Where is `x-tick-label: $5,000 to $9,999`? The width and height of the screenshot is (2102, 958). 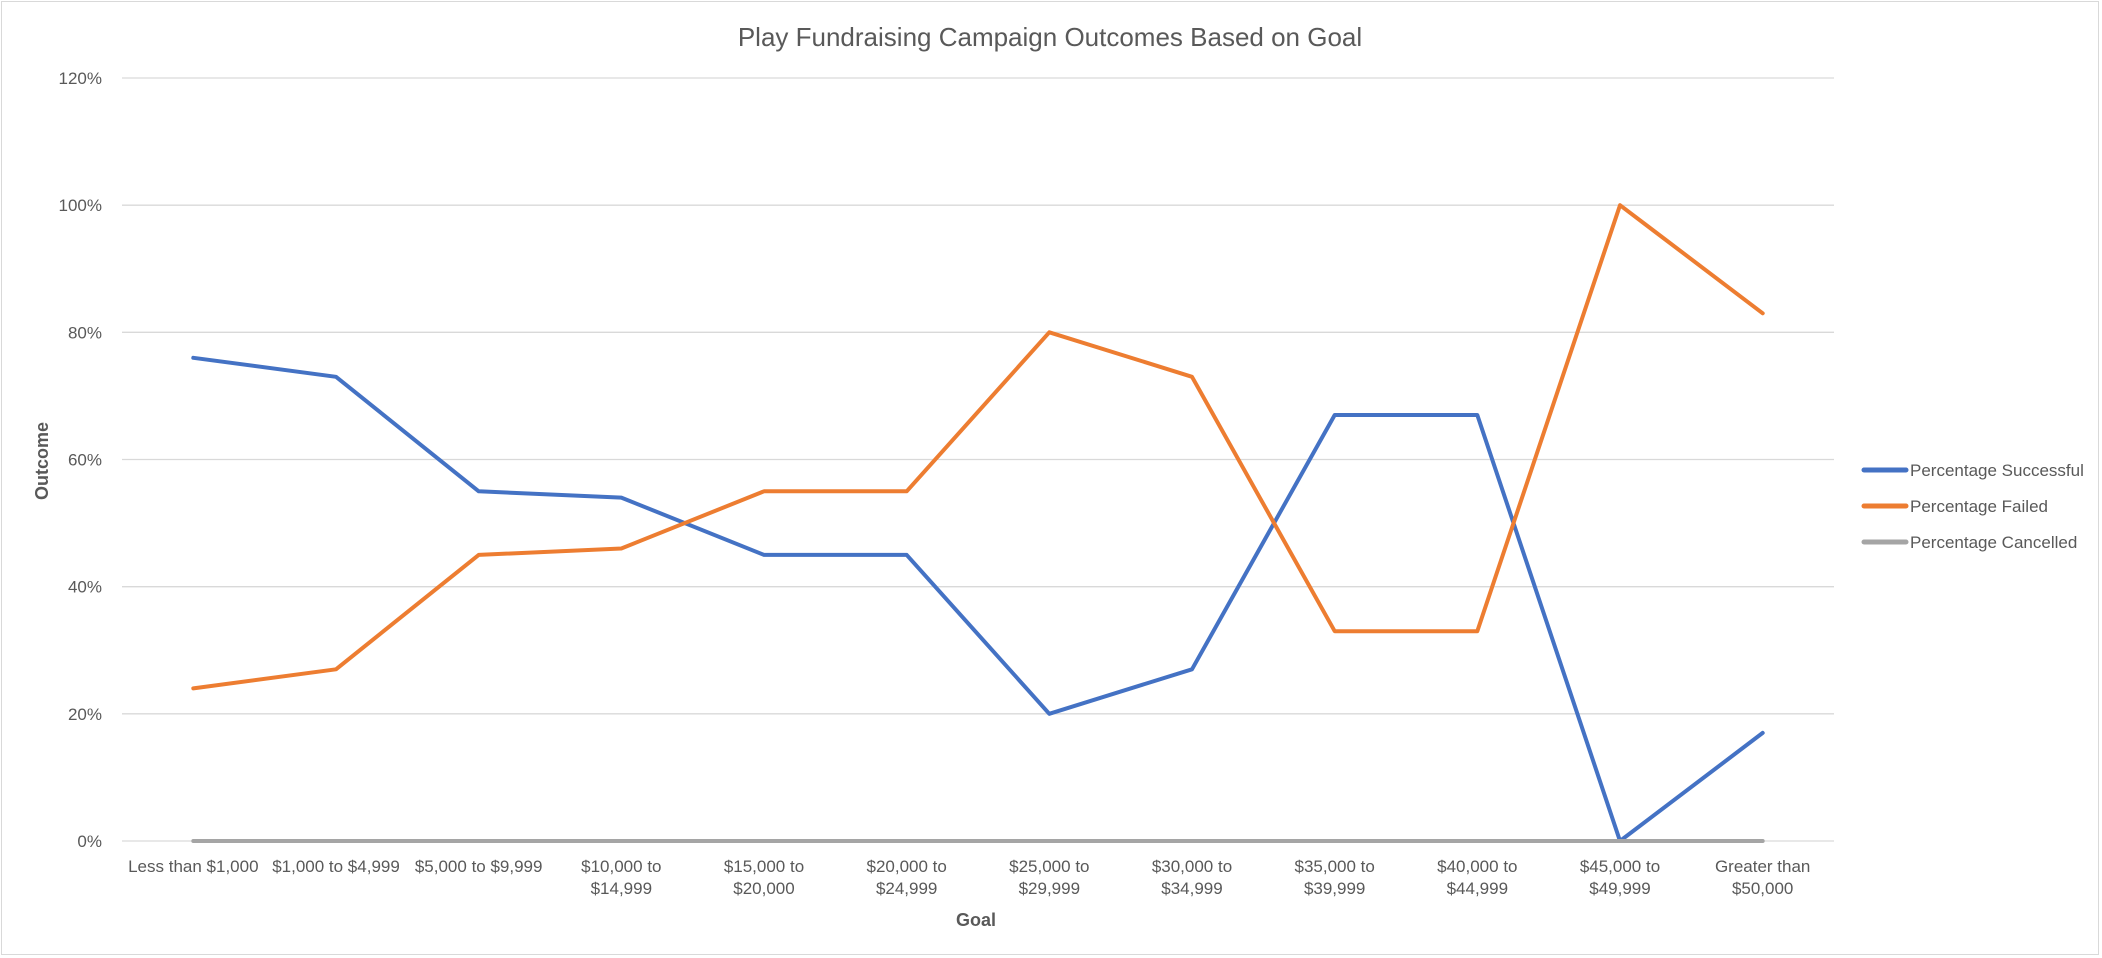 x-tick-label: $5,000 to $9,999 is located at coordinates (479, 866).